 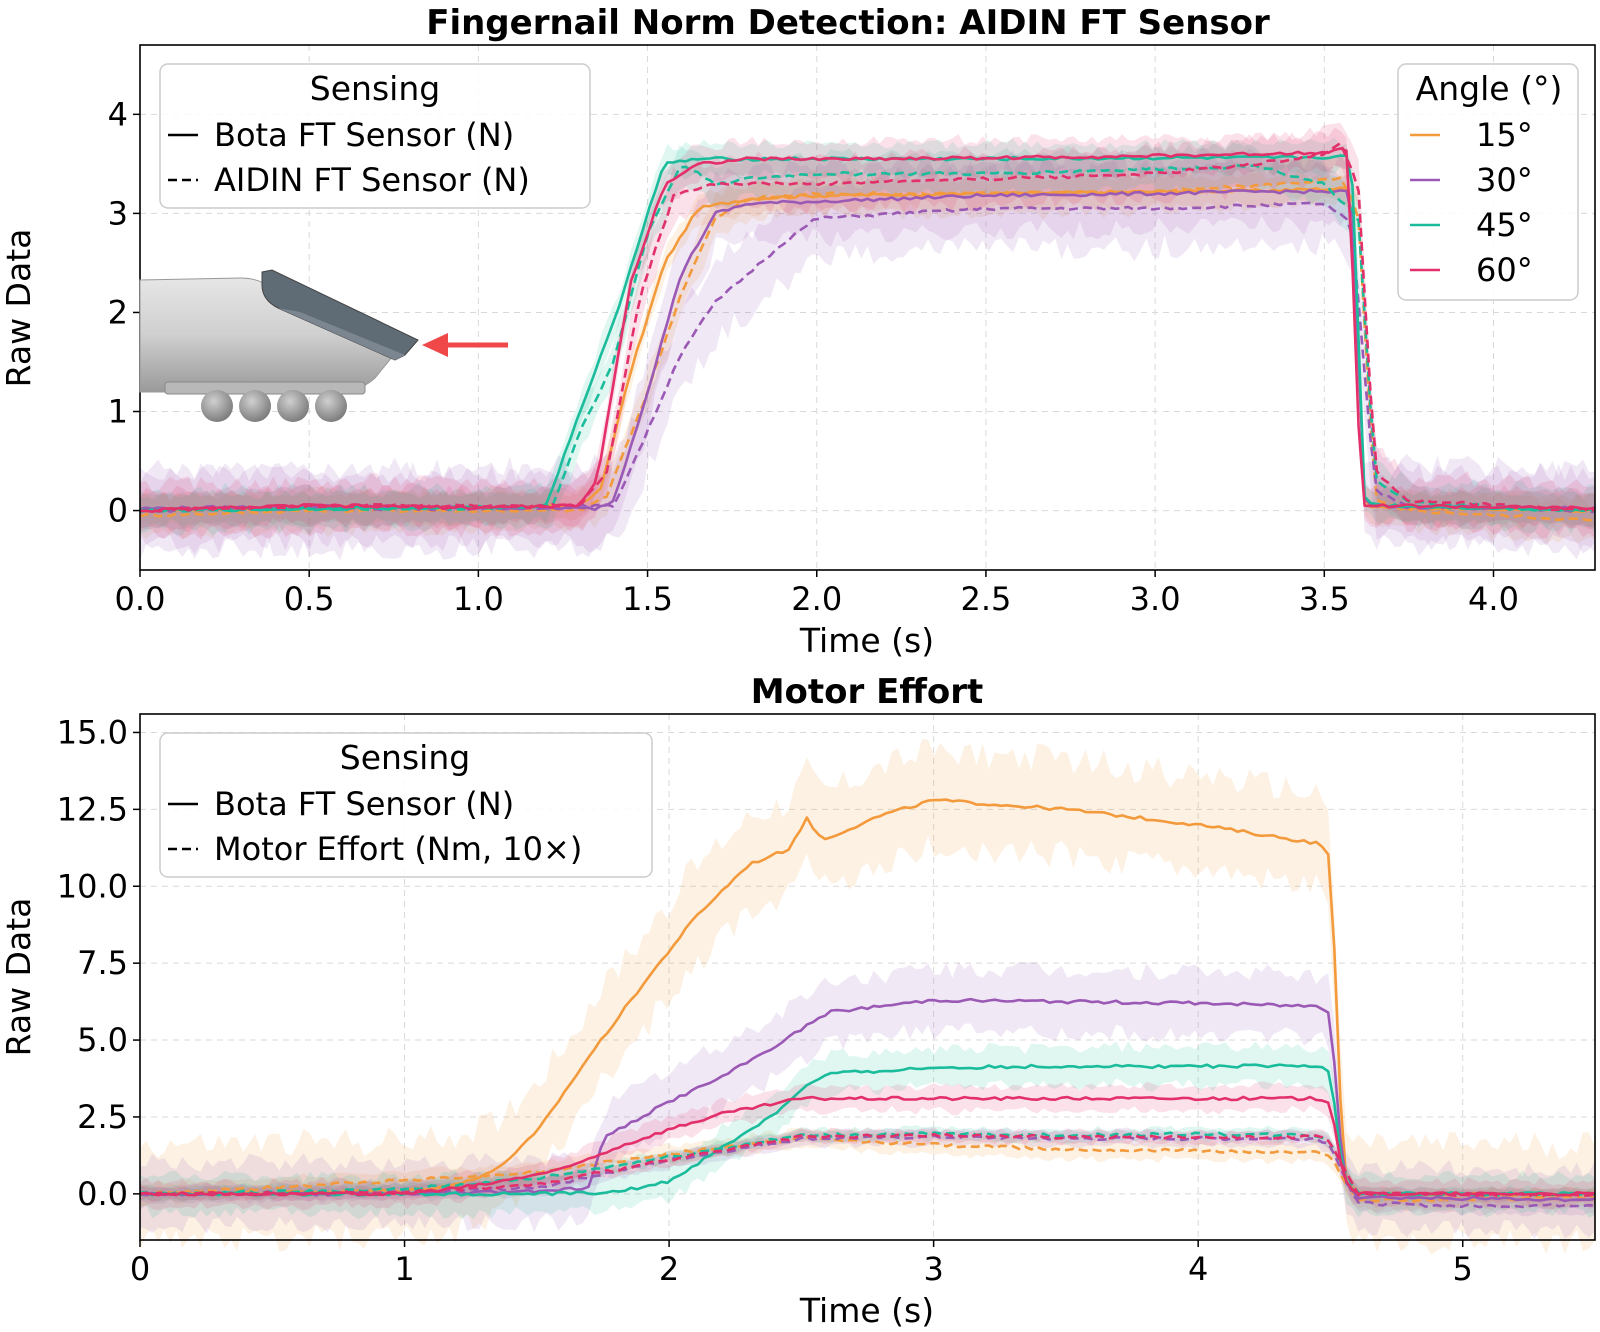 What do you see at coordinates (118, 312) in the screenshot?
I see `y-tick-label: 2` at bounding box center [118, 312].